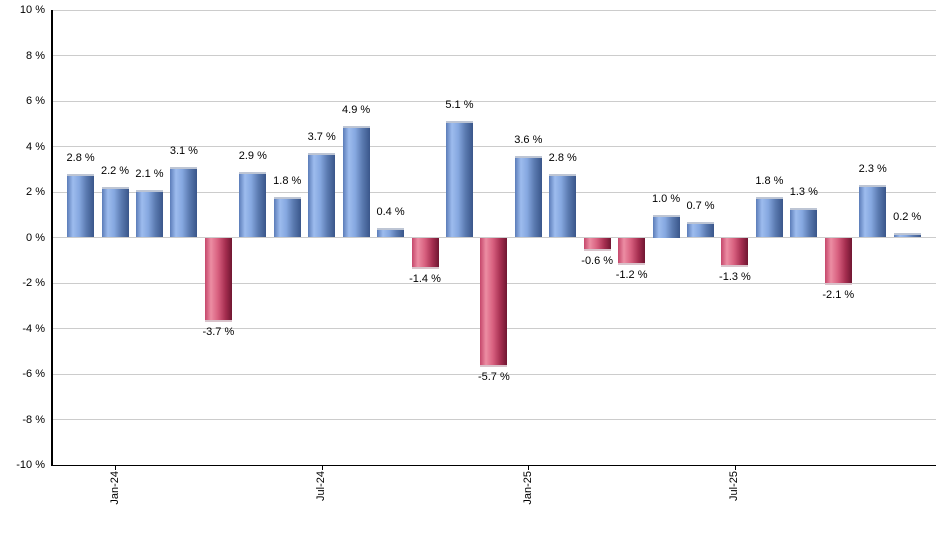 The width and height of the screenshot is (940, 550). Describe the element at coordinates (735, 277) in the screenshot. I see `bar-value-label: -1.3 %` at that location.